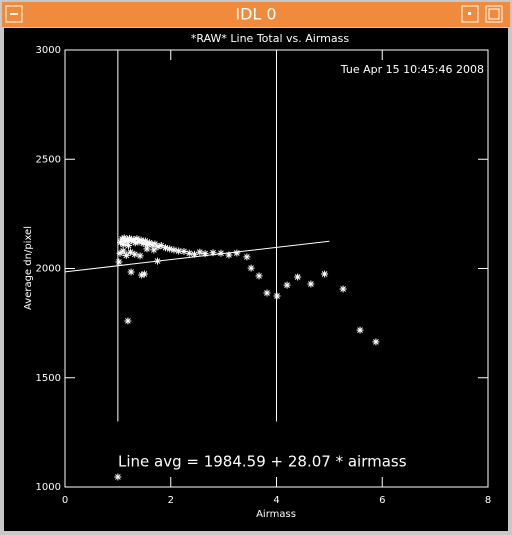  Describe the element at coordinates (48, 159) in the screenshot. I see `y-tick-label: 2500` at that location.